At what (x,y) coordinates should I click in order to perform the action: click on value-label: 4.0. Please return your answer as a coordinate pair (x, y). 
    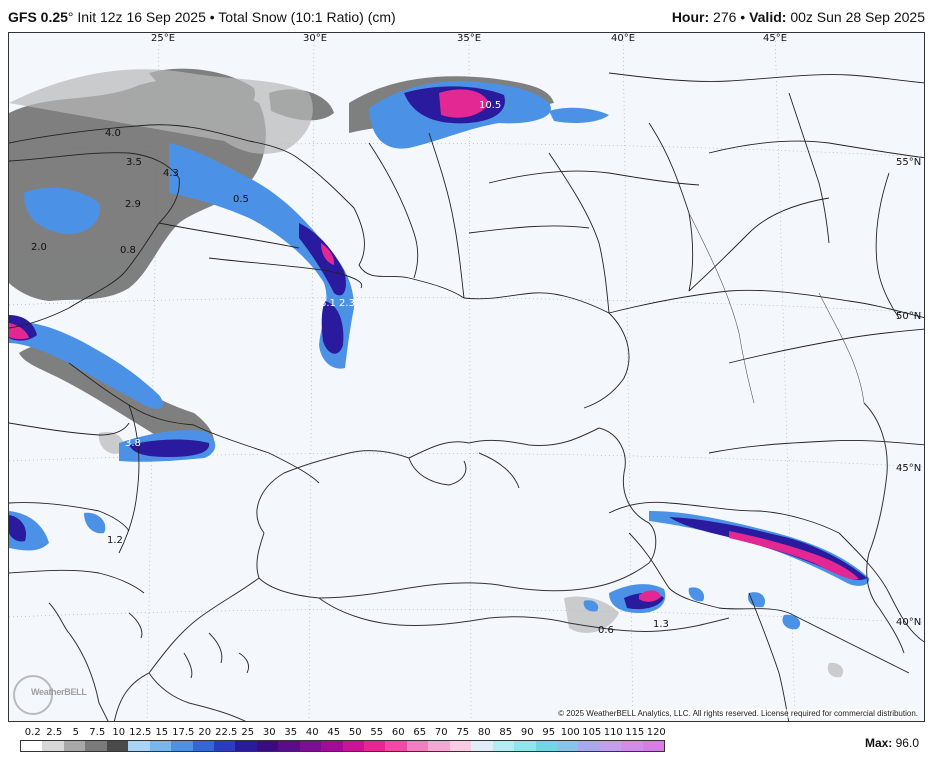
    Looking at the image, I should click on (113, 133).